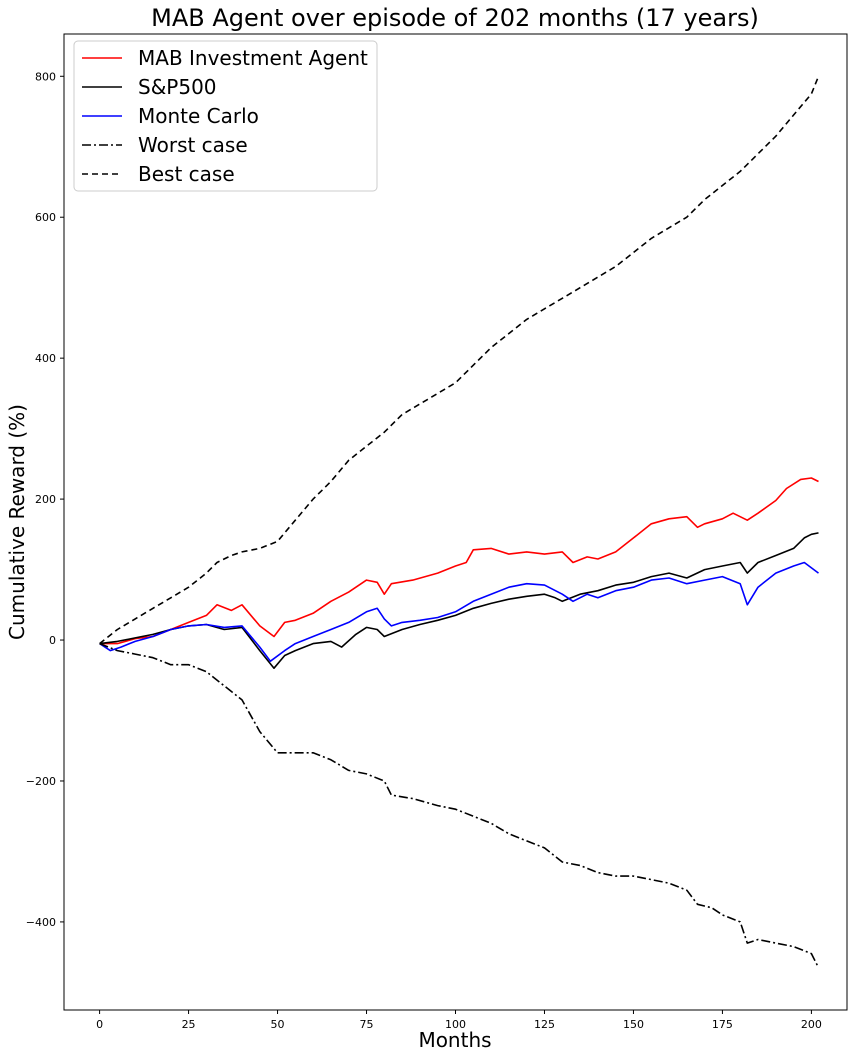 This screenshot has width=852, height=1057. I want to click on y-tick-label: 400, so click(45, 358).